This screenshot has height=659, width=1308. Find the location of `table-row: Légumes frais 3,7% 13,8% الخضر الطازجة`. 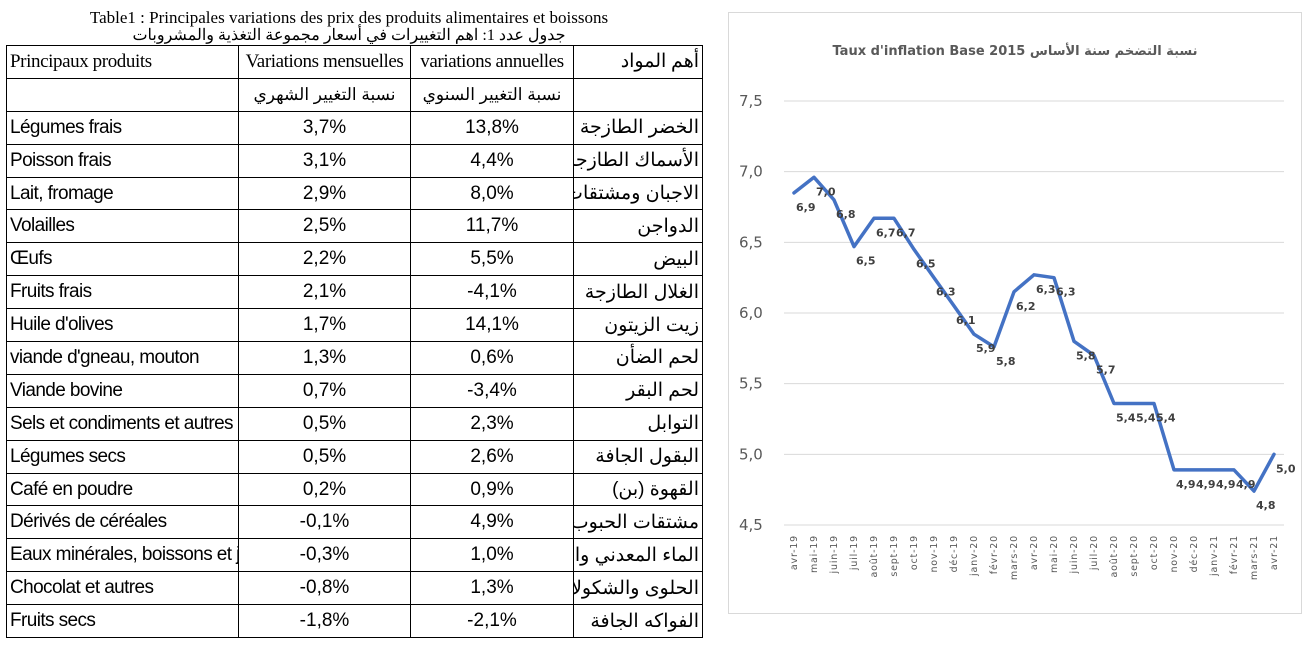

table-row: Légumes frais 3,7% 13,8% الخضر الطازجة is located at coordinates (354, 127).